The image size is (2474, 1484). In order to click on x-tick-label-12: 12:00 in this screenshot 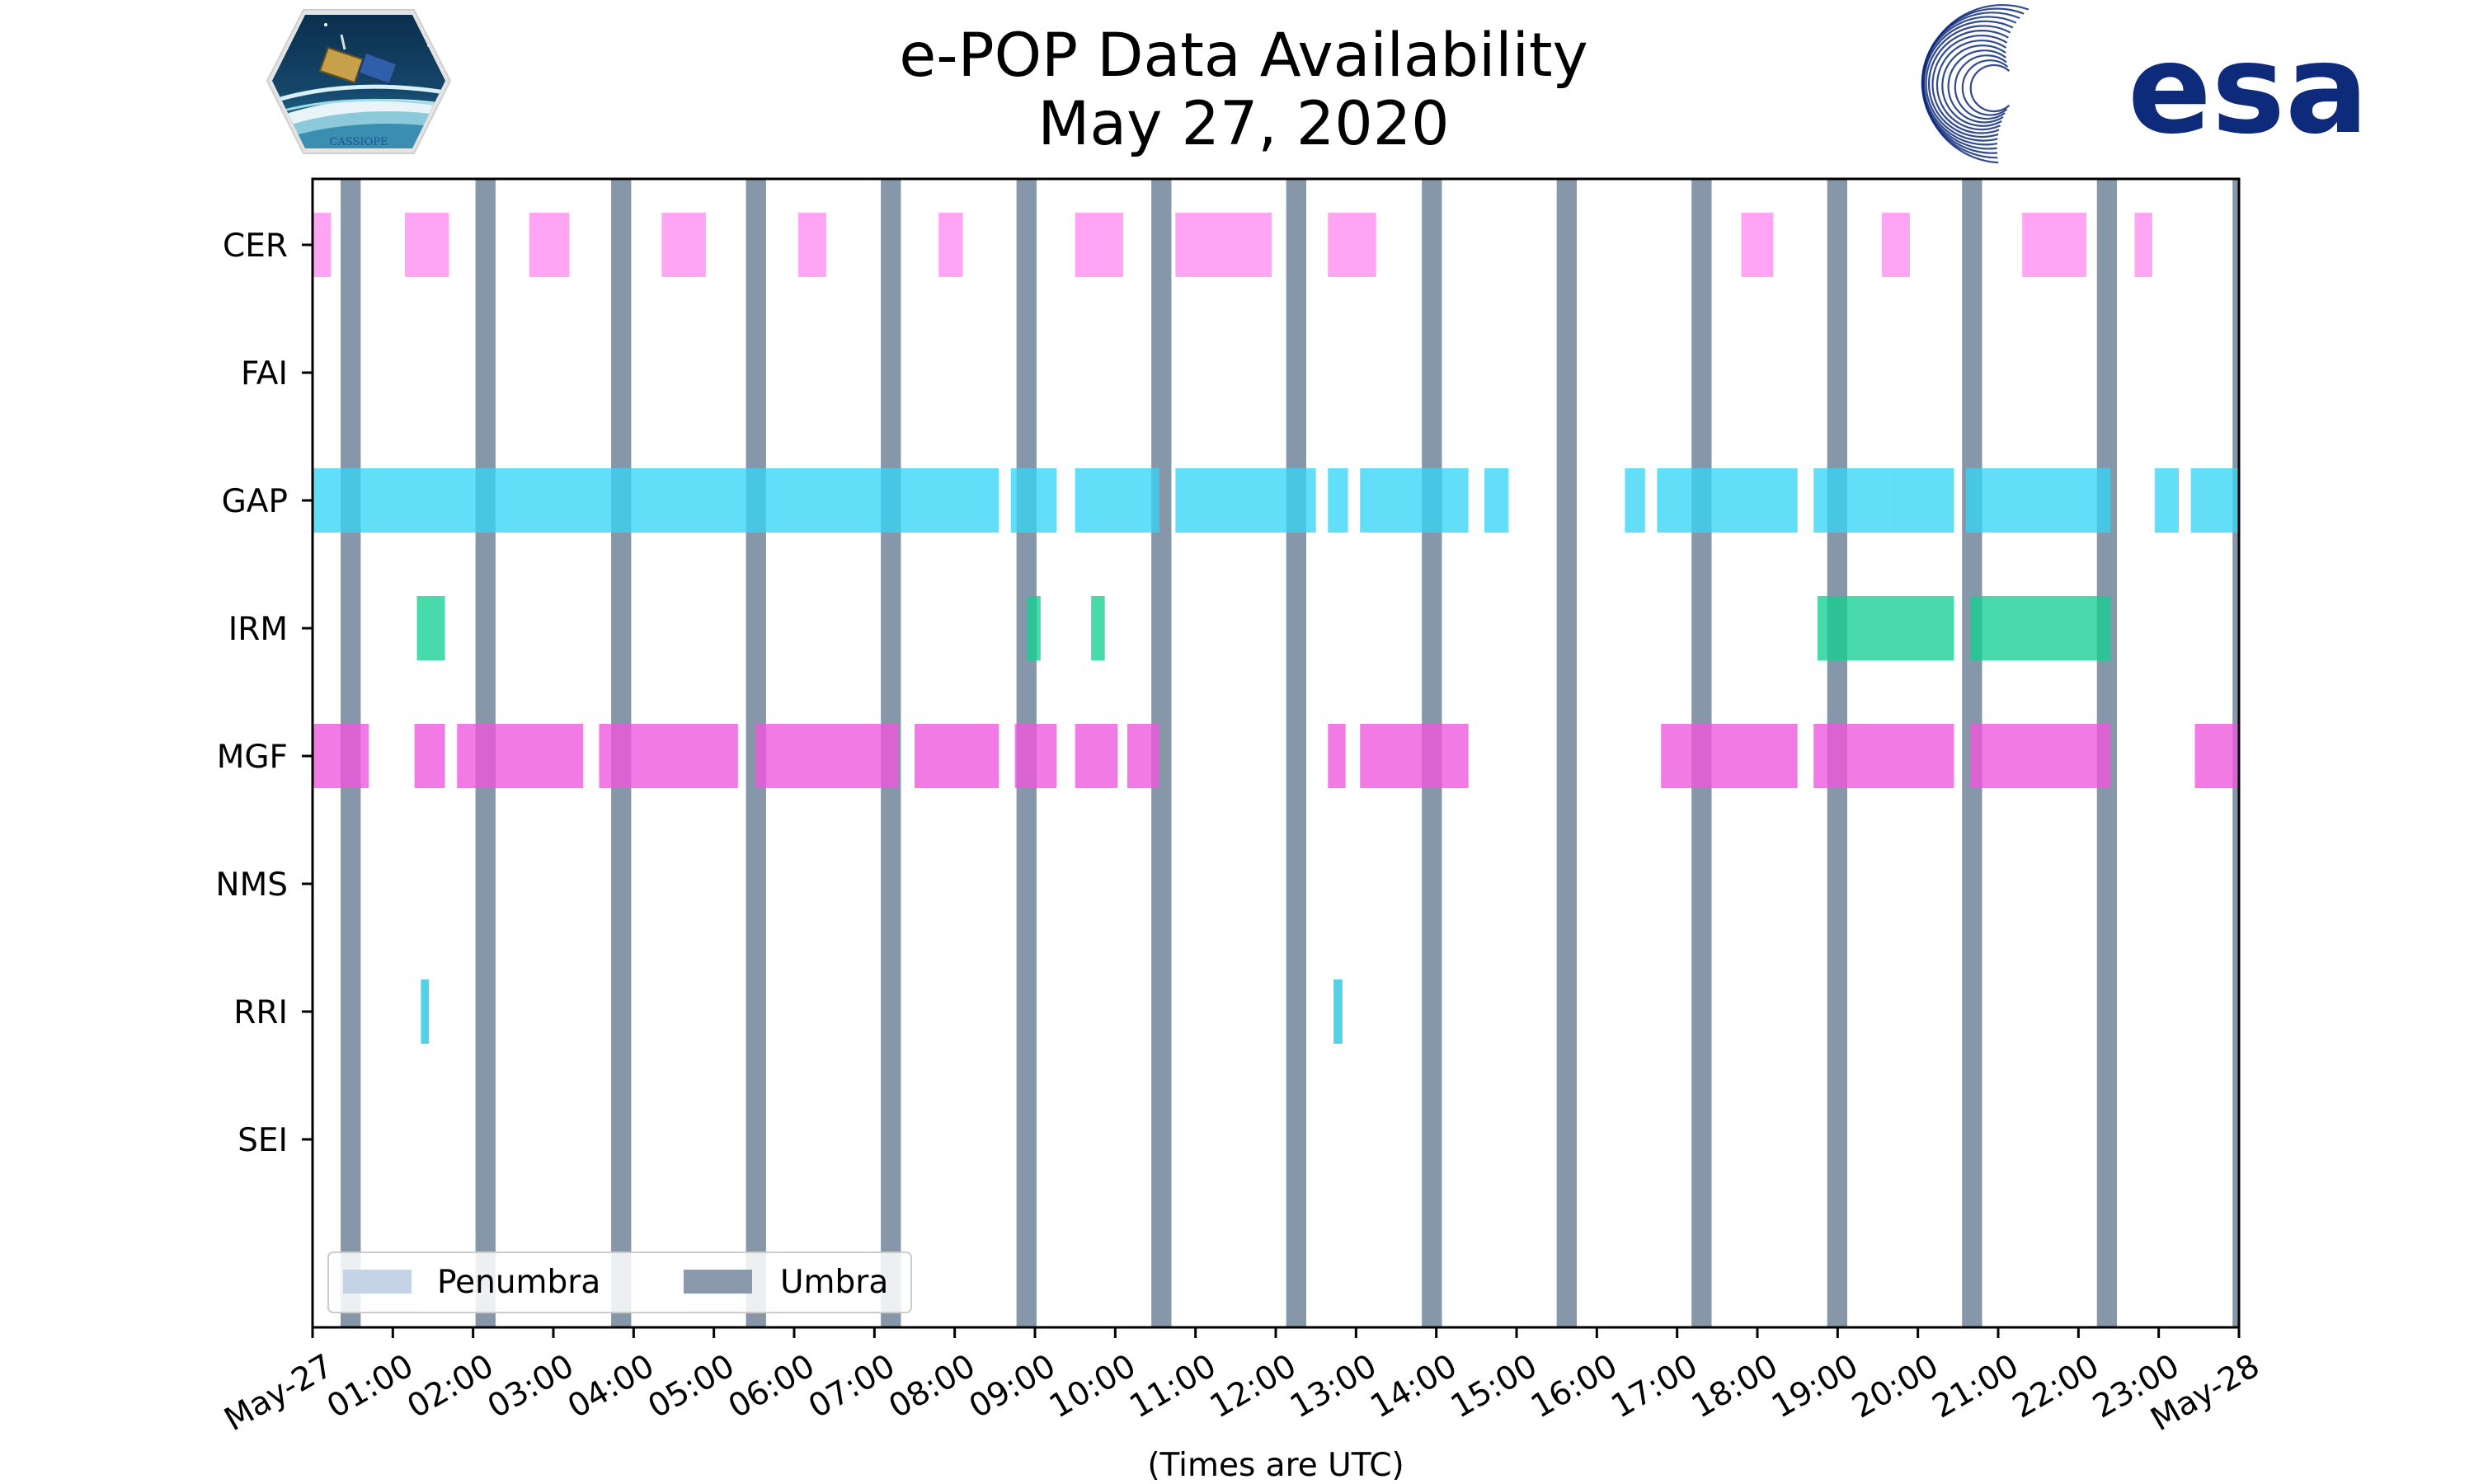, I will do `click(1253, 1386)`.